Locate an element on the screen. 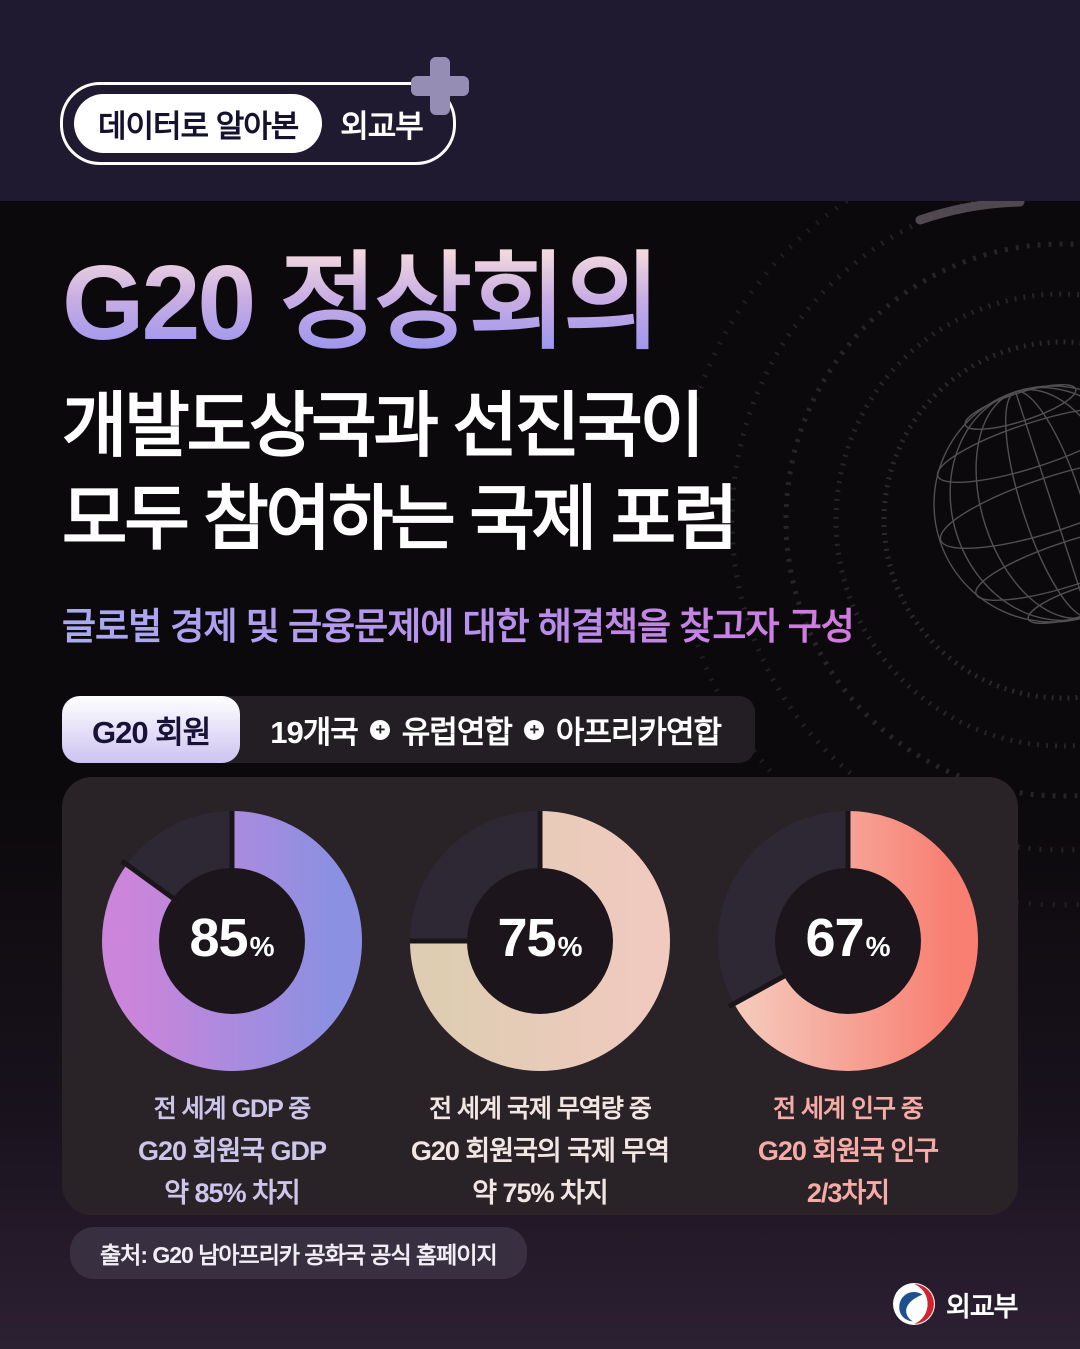 This screenshot has width=1080, height=1349. plus-icon is located at coordinates (439, 86).